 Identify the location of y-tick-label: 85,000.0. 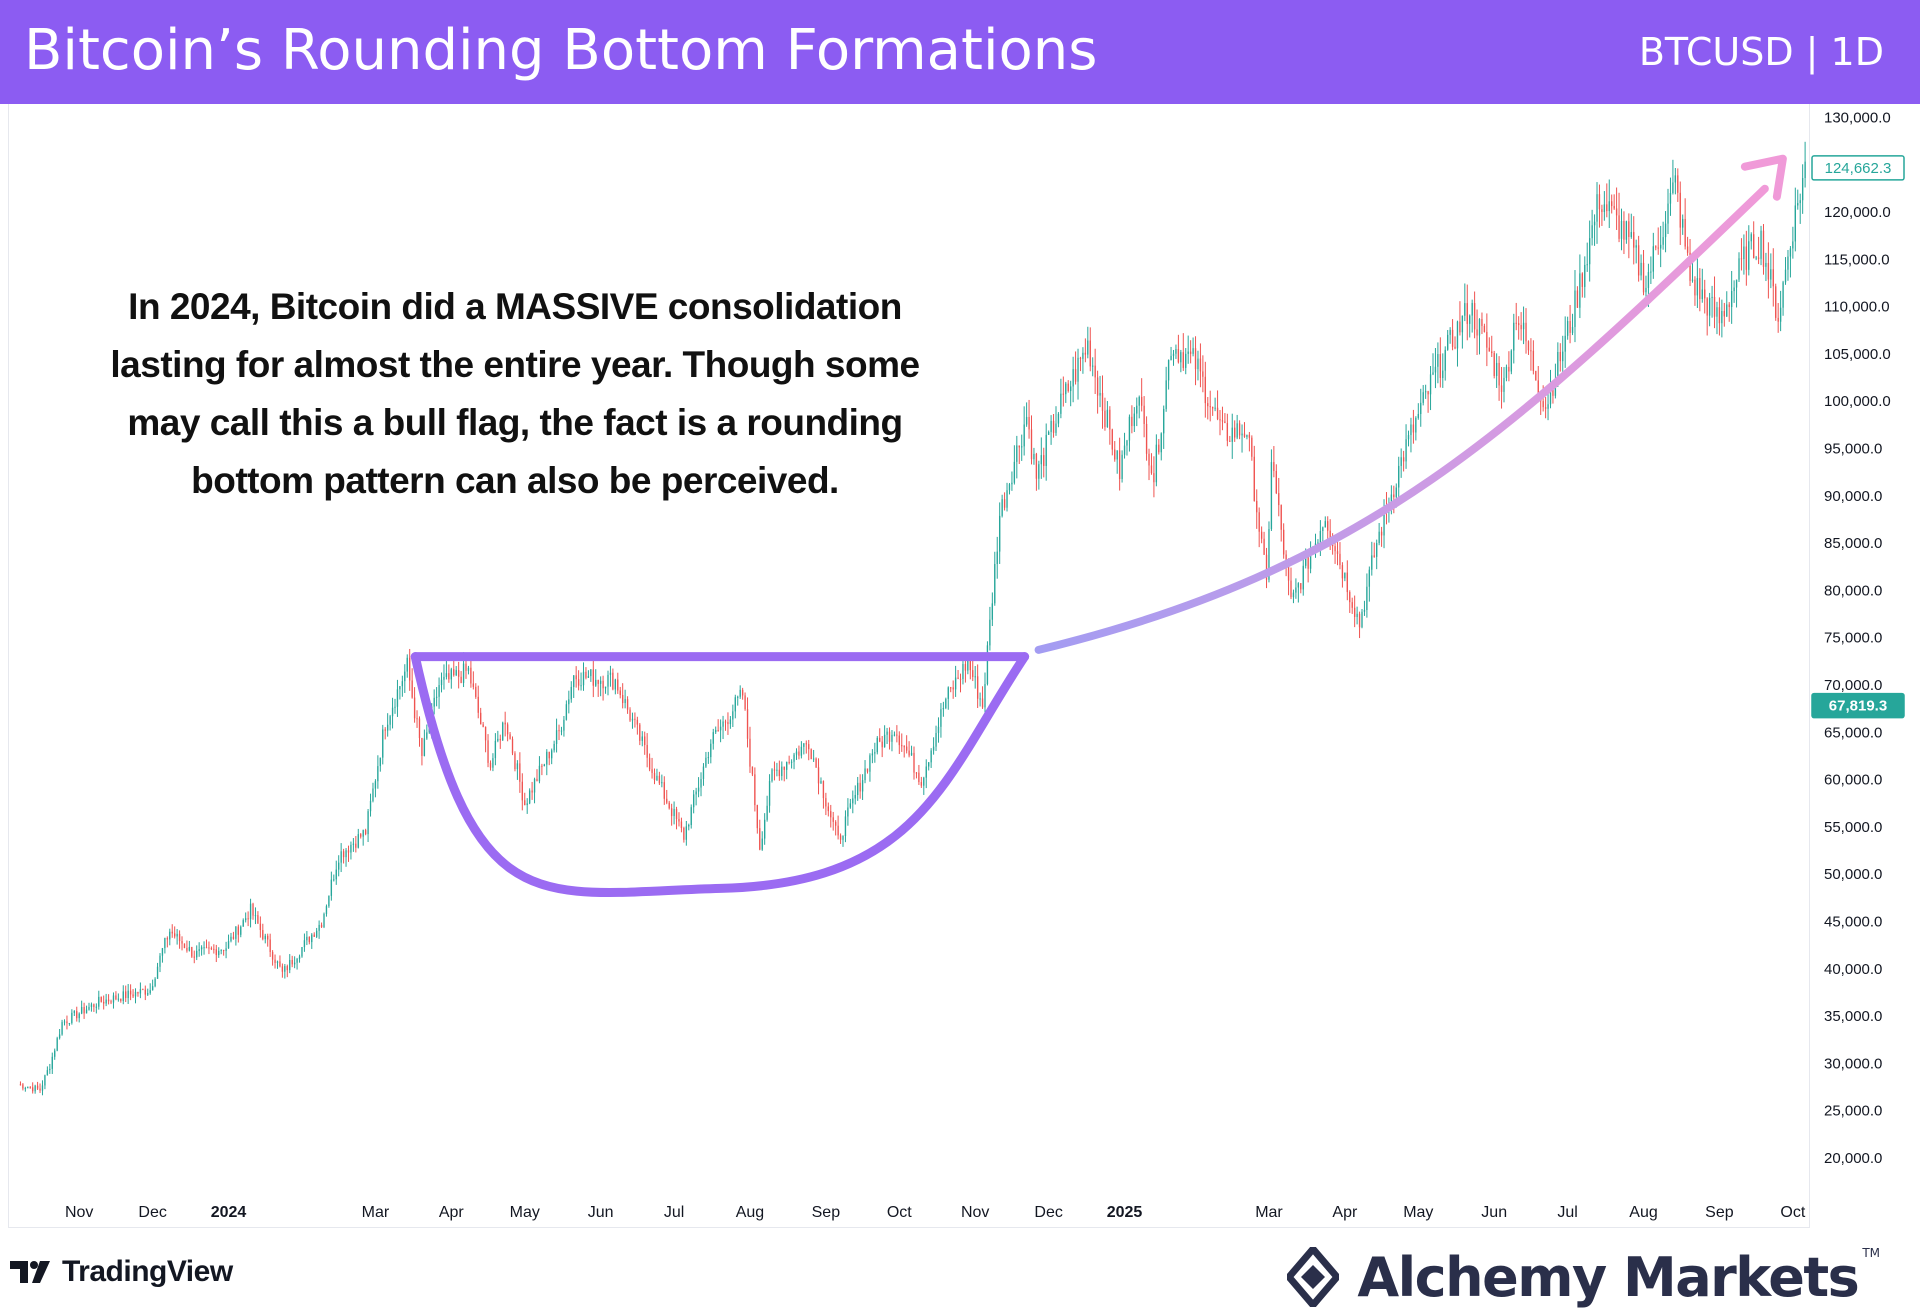
(1853, 543).